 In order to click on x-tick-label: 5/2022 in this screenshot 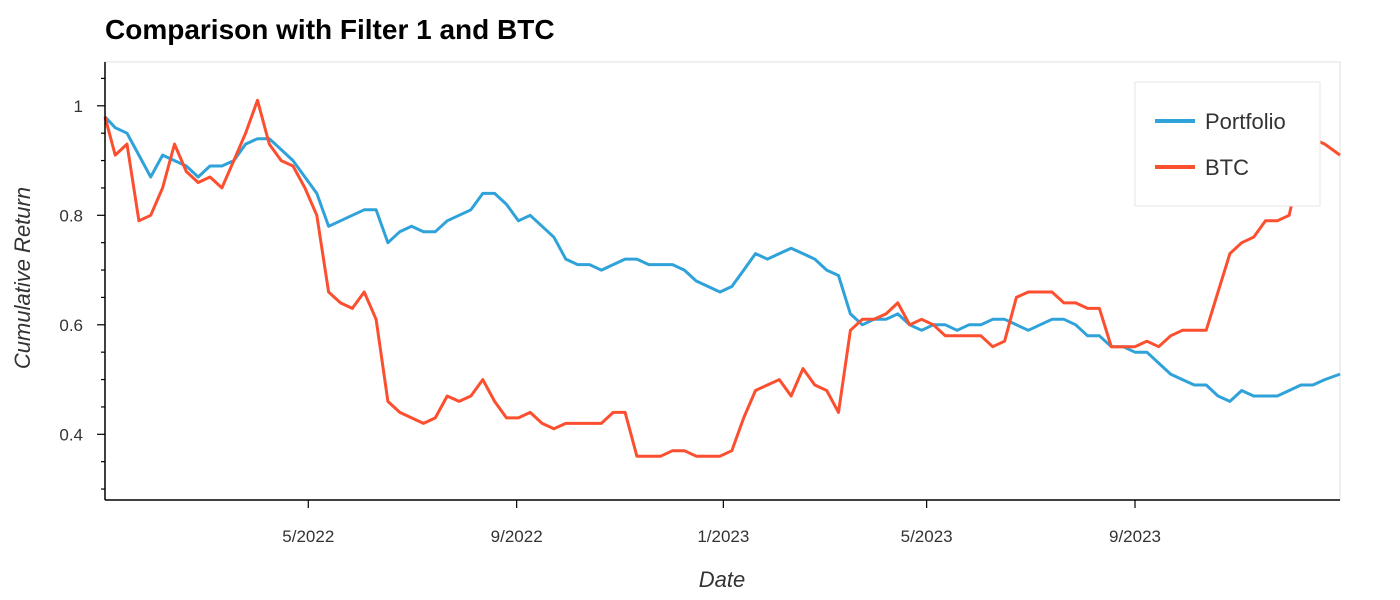, I will do `click(308, 536)`.